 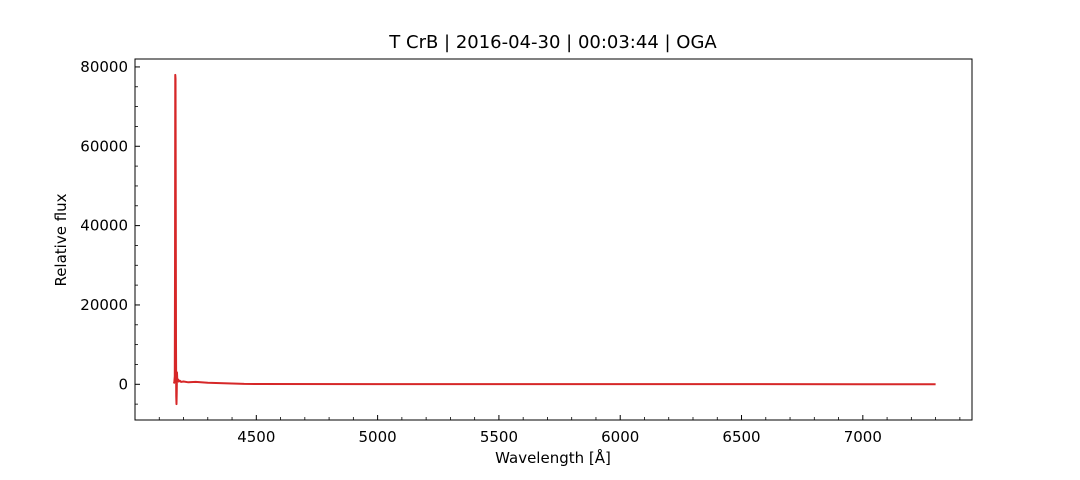 What do you see at coordinates (863, 437) in the screenshot?
I see `x-tick-label: 7000` at bounding box center [863, 437].